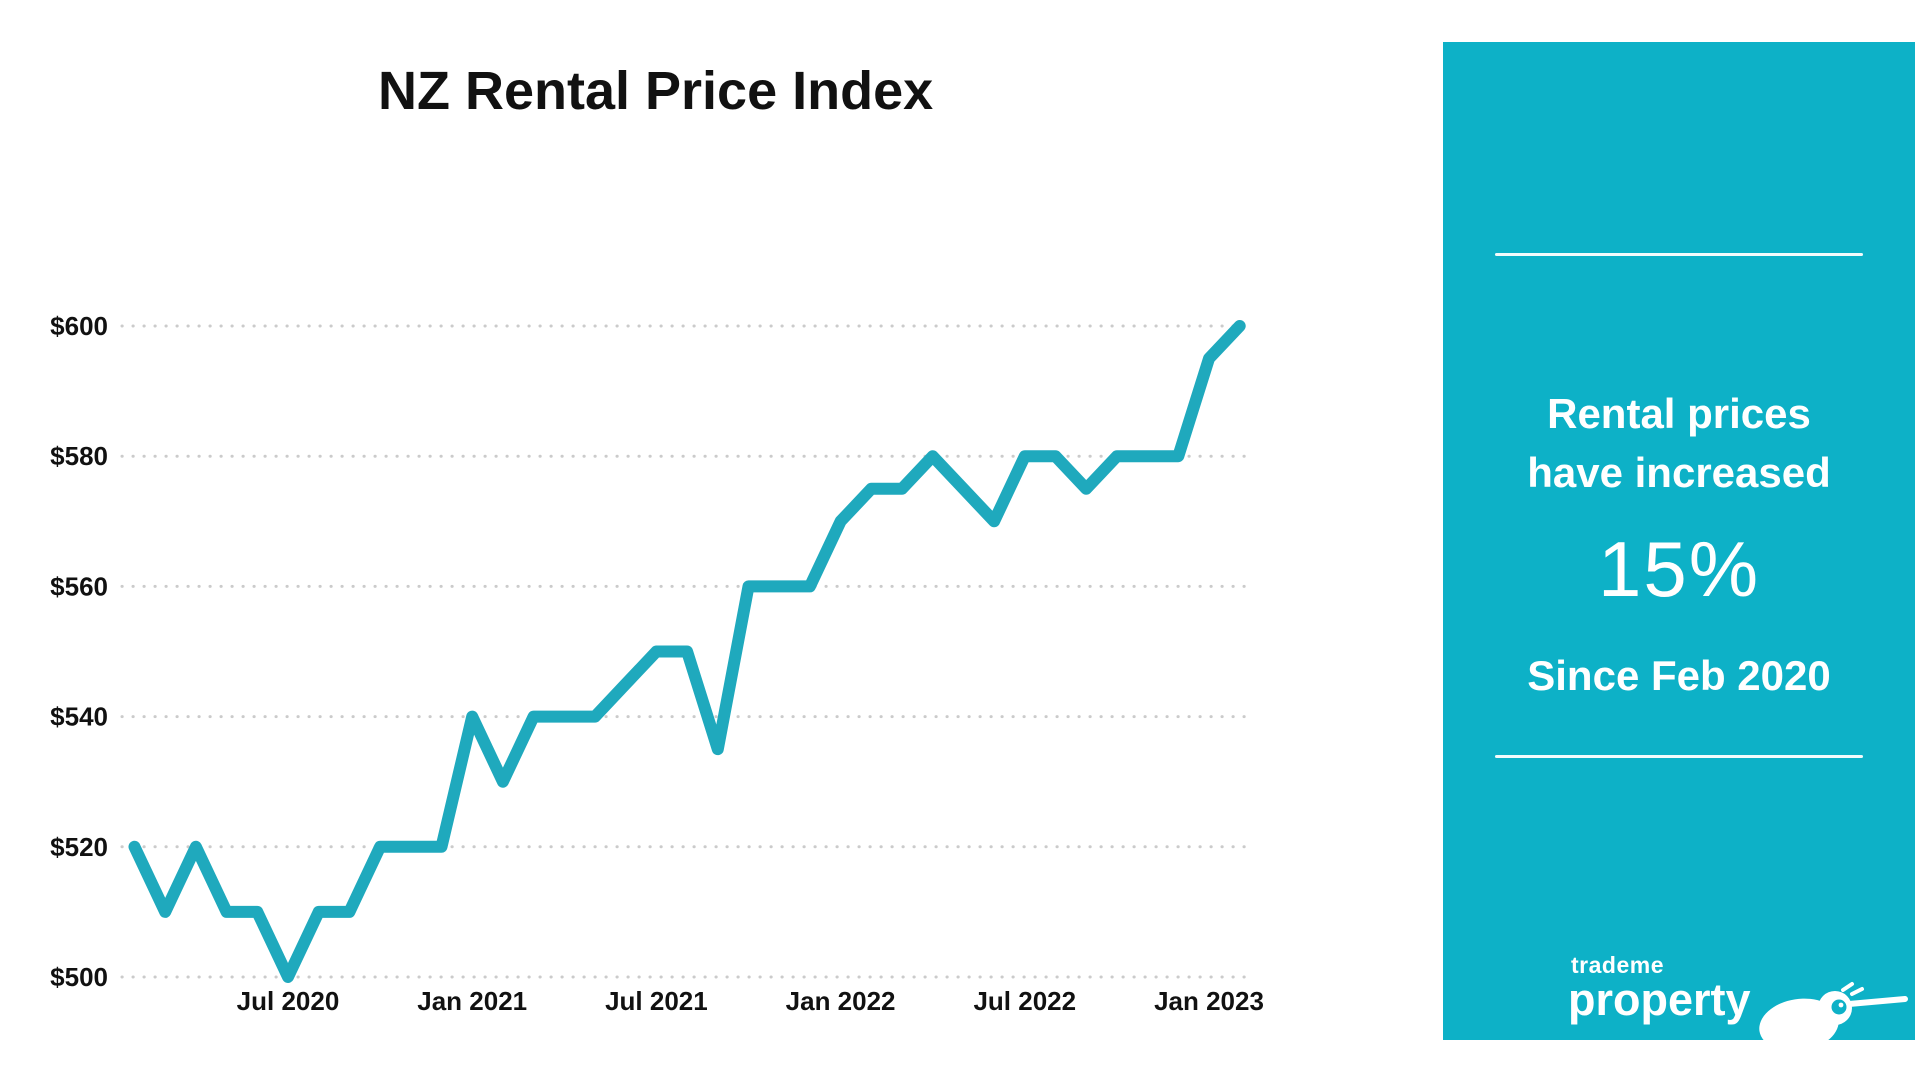 The image size is (1920, 1080). I want to click on y-axis-label-580: $580, so click(79, 456).